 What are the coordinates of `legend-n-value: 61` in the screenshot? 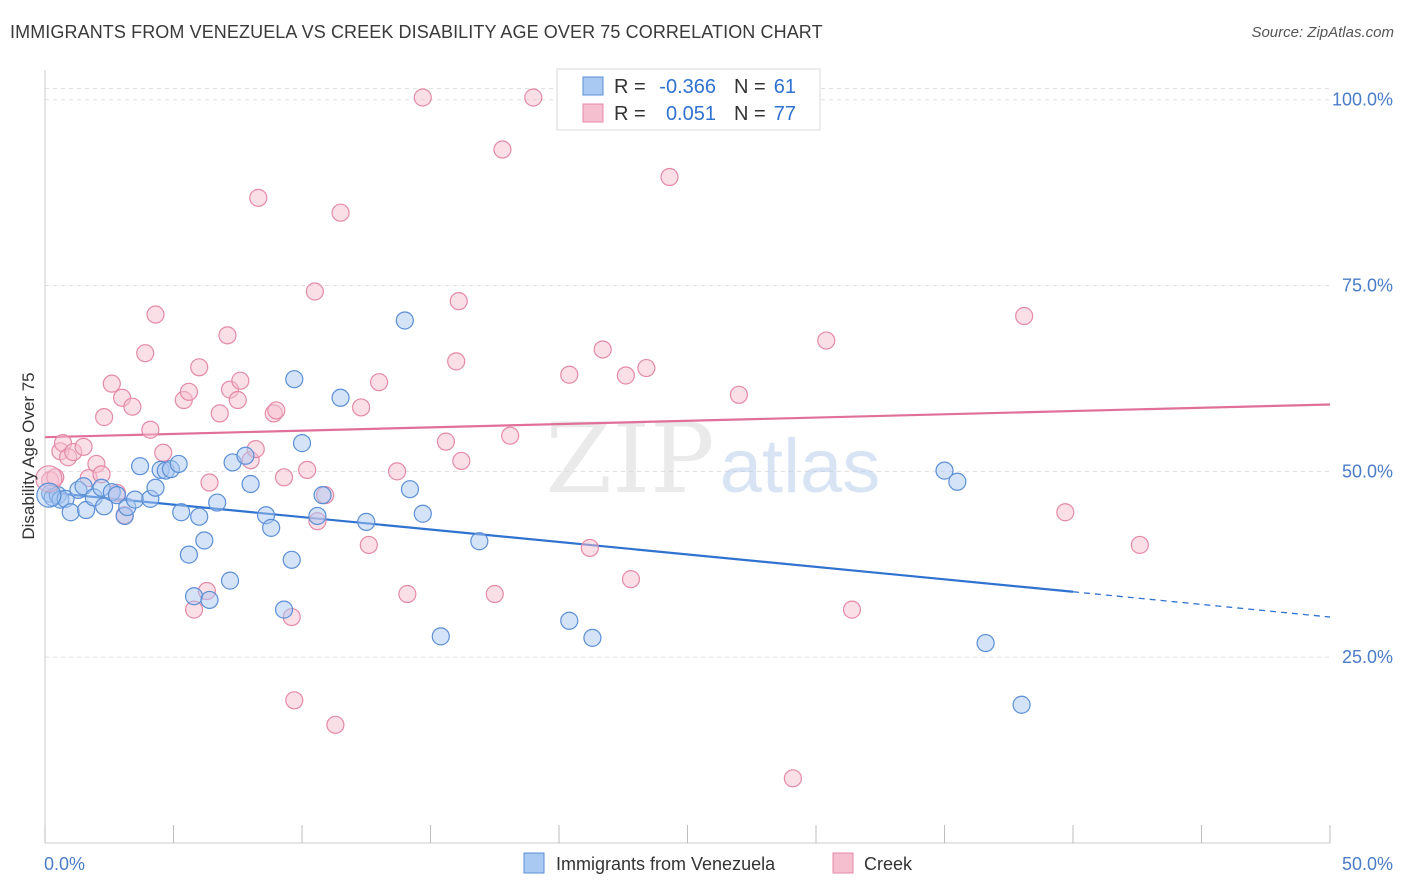 It's located at (785, 87).